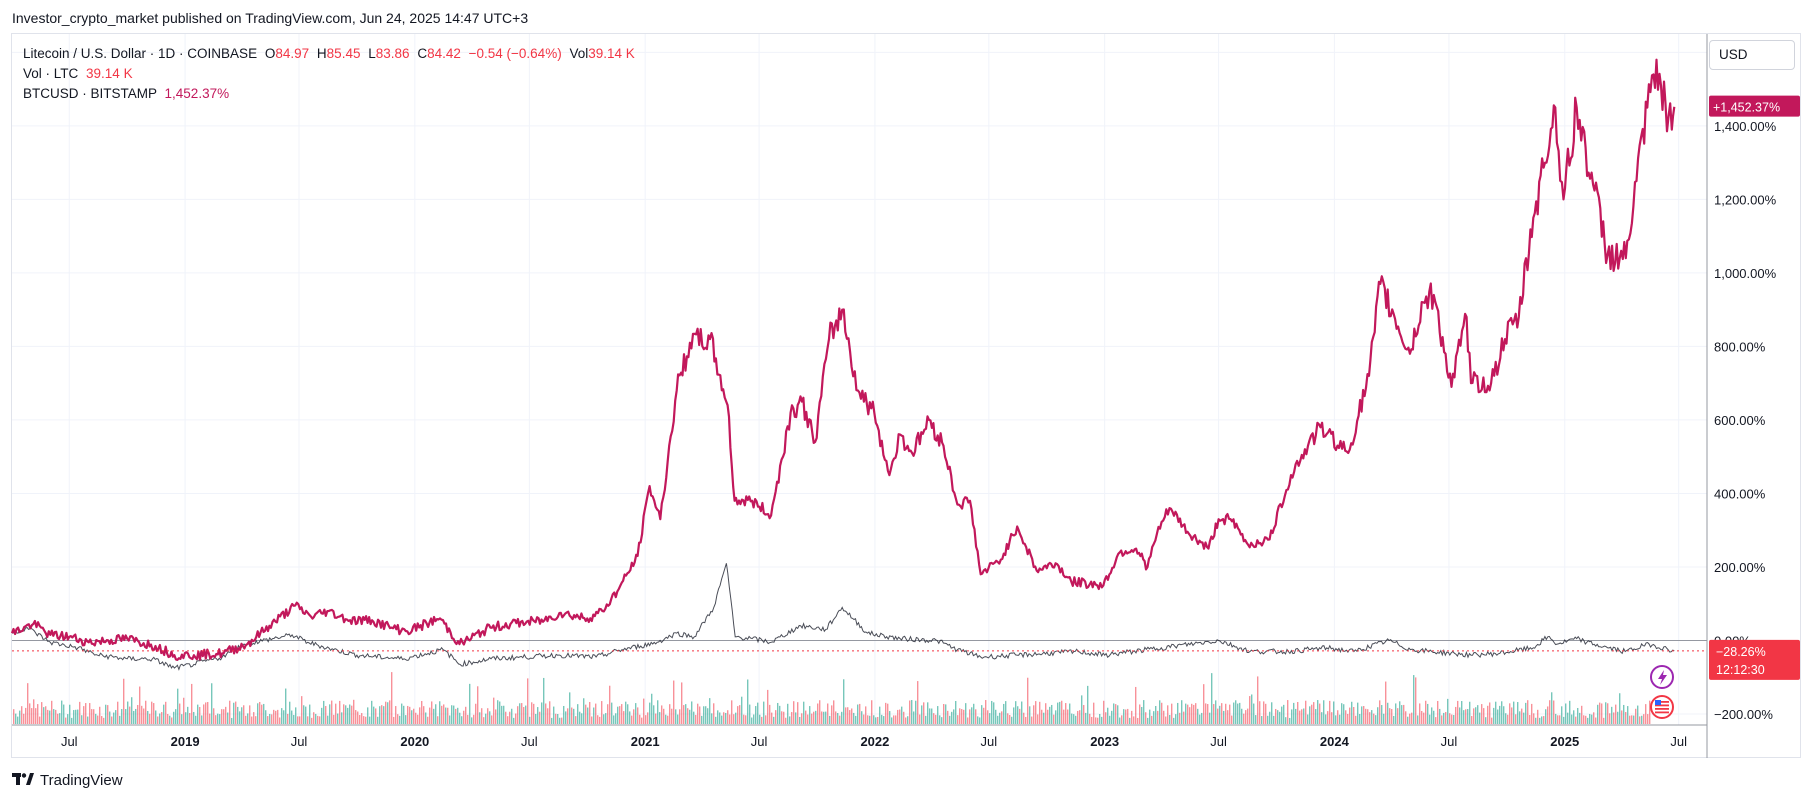  I want to click on legend-volume-label: Vol · LTC, so click(51, 73).